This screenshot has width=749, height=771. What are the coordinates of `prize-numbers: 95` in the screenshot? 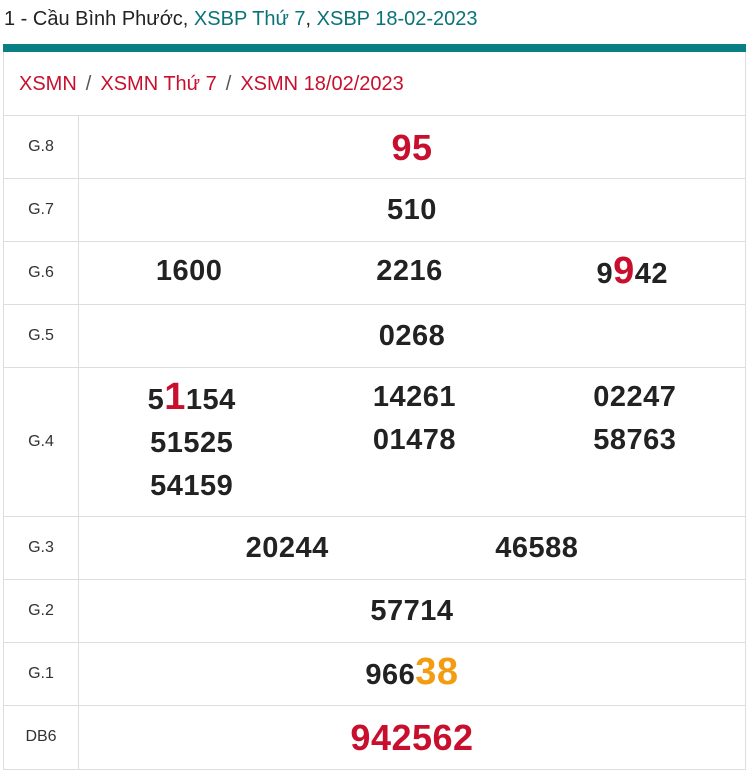 It's located at (411, 147).